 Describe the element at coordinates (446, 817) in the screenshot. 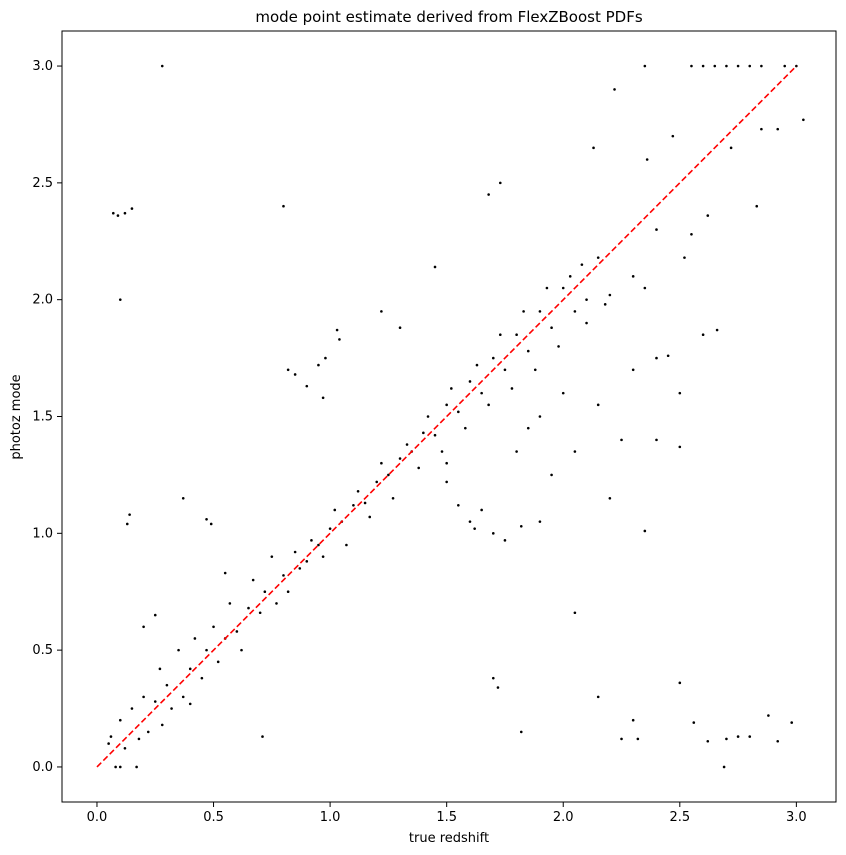

I see `x-tick-label: 1.5` at that location.